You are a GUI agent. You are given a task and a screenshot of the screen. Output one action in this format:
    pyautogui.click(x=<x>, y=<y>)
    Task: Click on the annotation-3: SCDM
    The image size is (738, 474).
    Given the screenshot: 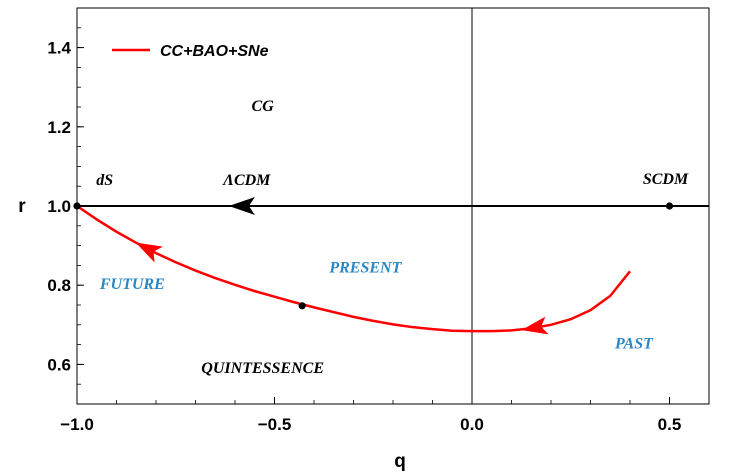 What is the action you would take?
    pyautogui.click(x=666, y=179)
    